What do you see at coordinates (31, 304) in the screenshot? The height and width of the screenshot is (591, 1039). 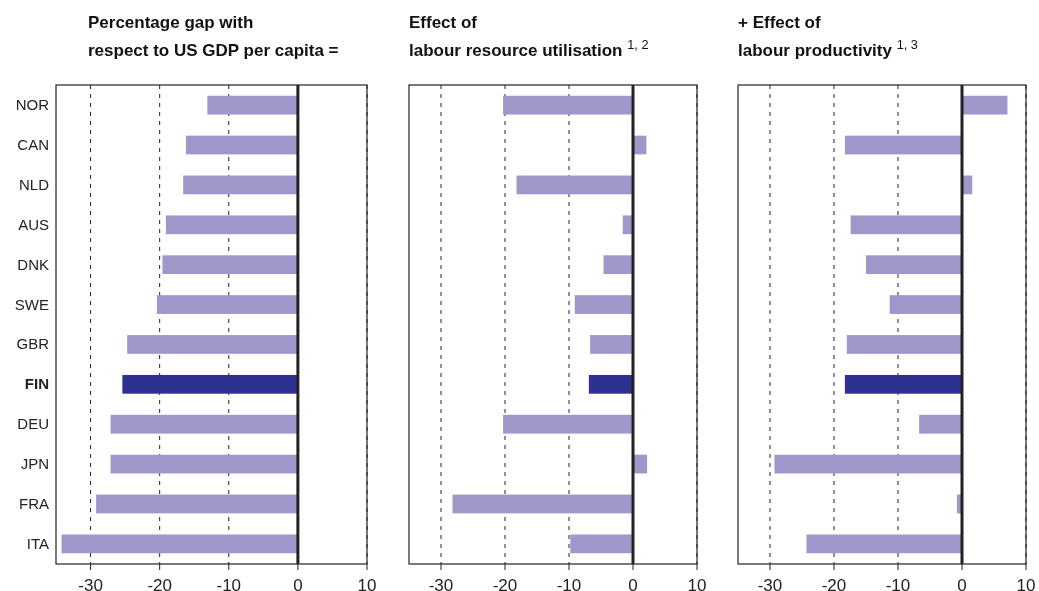 I see `y-tick-label: SWE` at bounding box center [31, 304].